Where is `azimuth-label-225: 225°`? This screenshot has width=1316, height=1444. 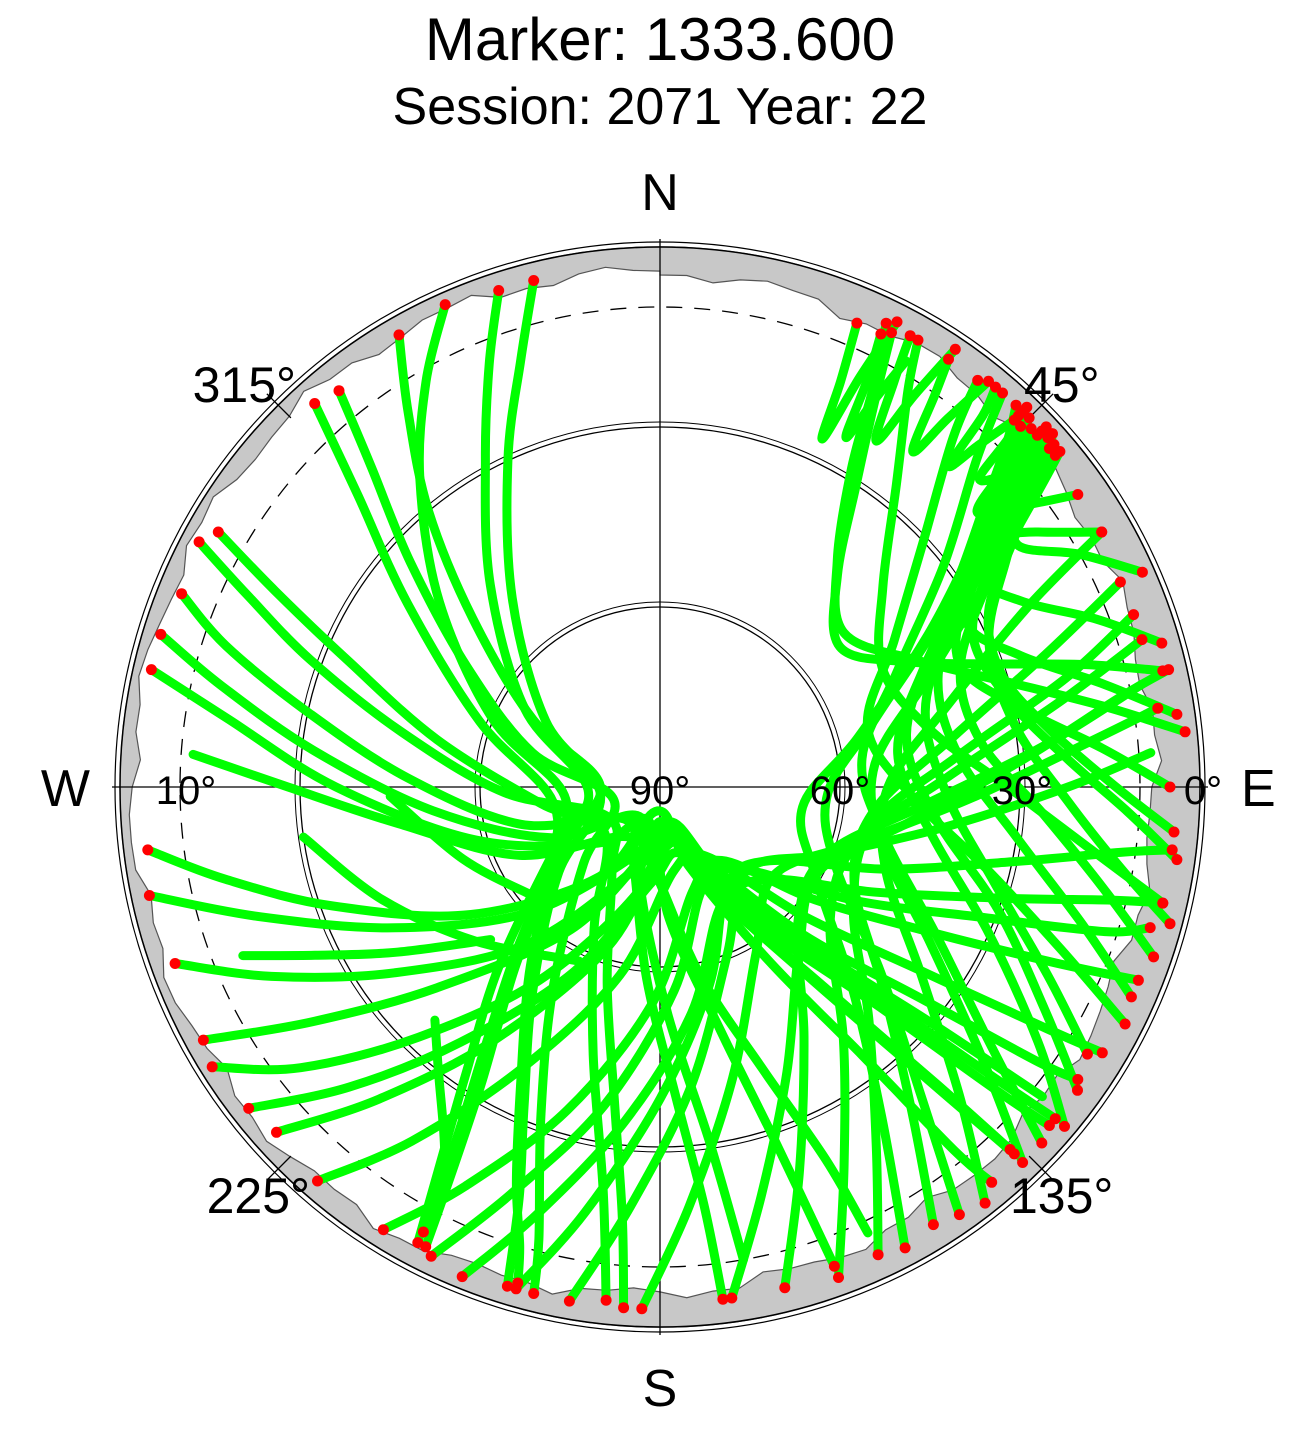 azimuth-label-225: 225° is located at coordinates (258, 1196).